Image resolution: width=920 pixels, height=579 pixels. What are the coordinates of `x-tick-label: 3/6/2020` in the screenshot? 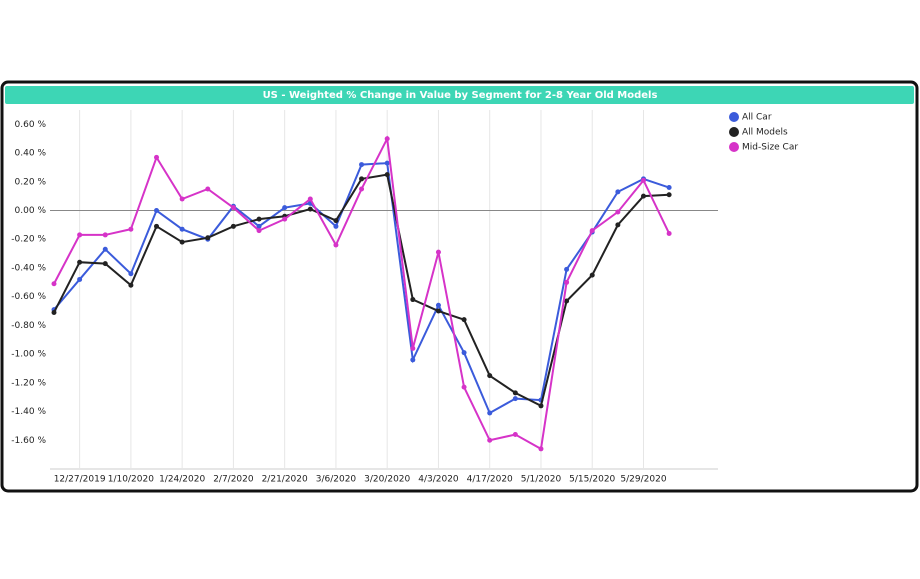 It's located at (336, 480).